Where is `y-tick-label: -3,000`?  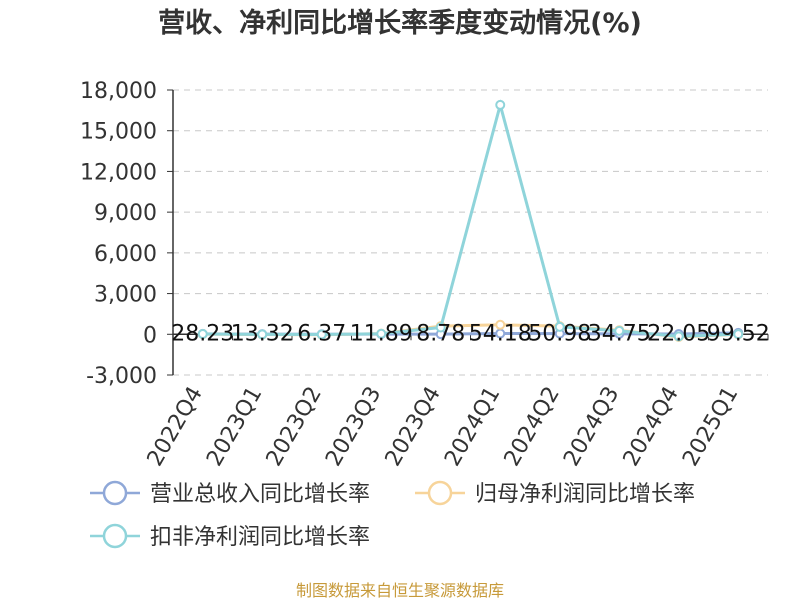 y-tick-label: -3,000 is located at coordinates (121, 376).